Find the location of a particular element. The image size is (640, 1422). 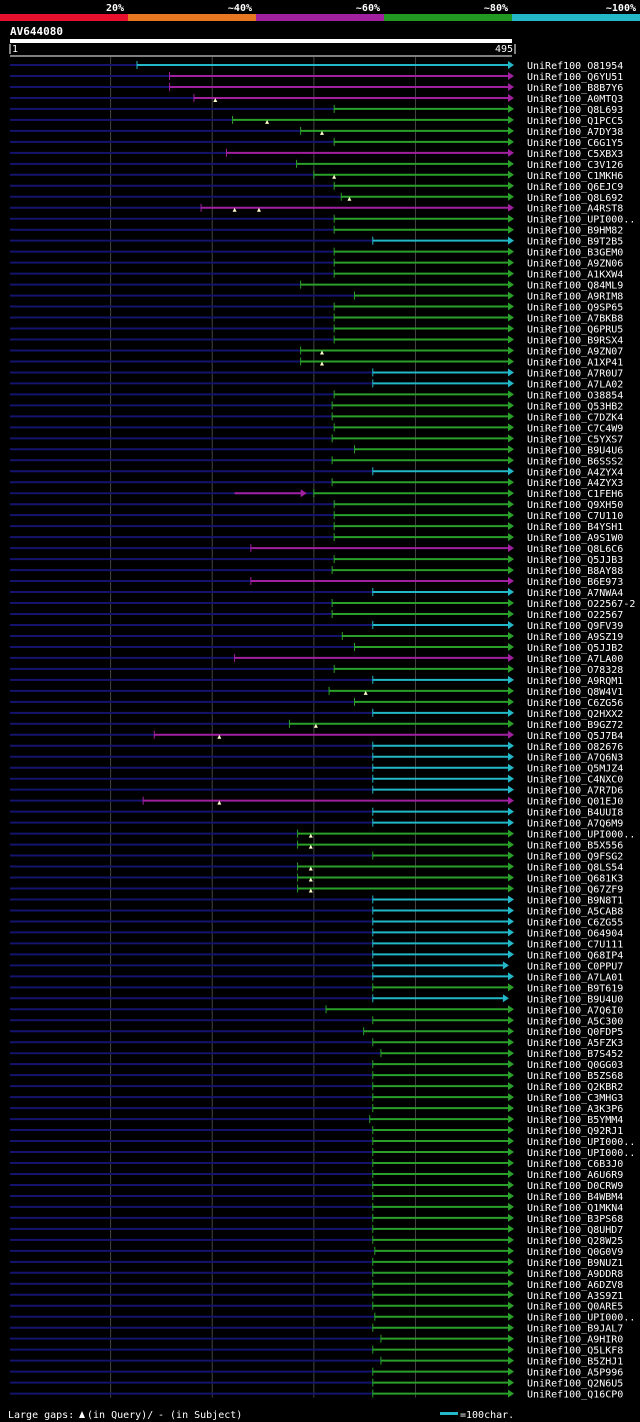

hit-label: UniRef100_B9RSX4 is located at coordinates (575, 341).